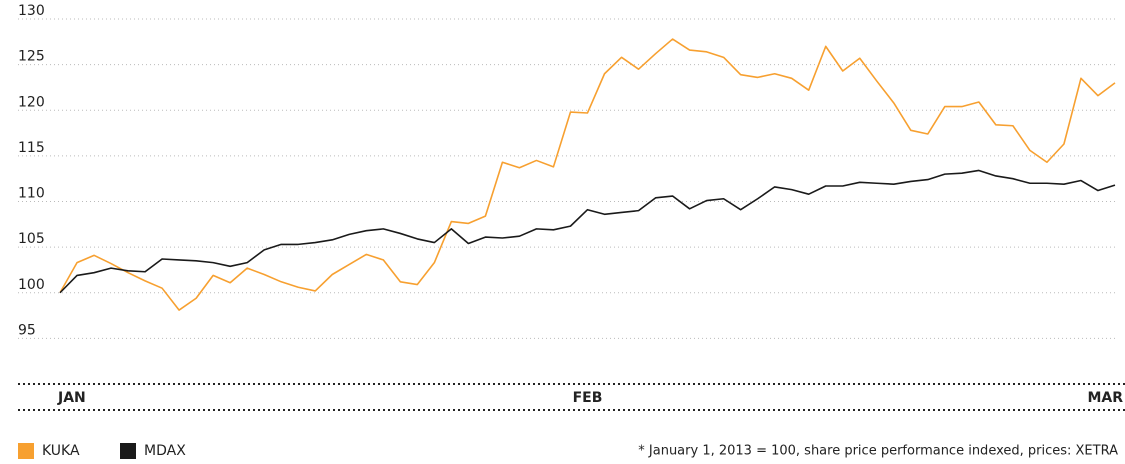  I want to click on y-tick-label: 115, so click(31, 148).